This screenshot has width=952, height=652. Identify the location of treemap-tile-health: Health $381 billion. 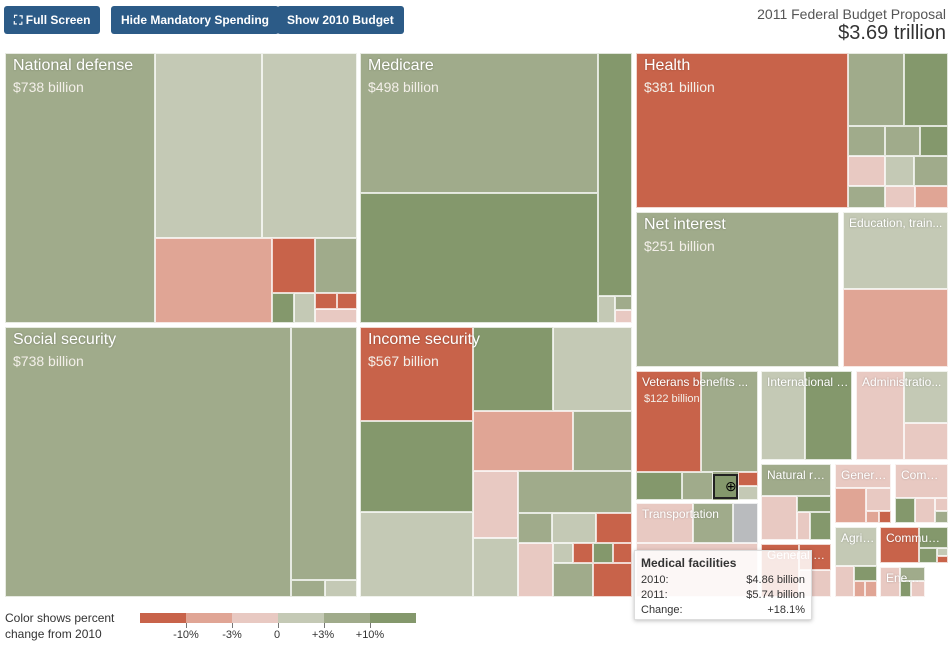
(792, 130).